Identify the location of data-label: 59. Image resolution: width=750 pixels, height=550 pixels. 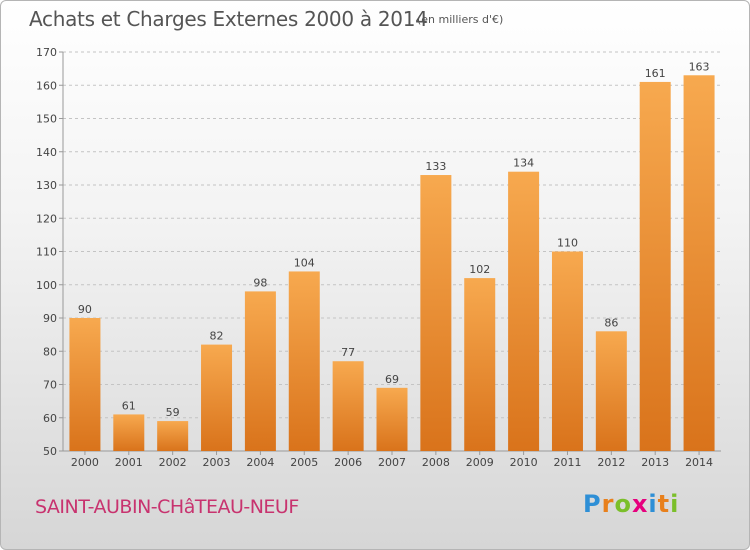
(173, 412).